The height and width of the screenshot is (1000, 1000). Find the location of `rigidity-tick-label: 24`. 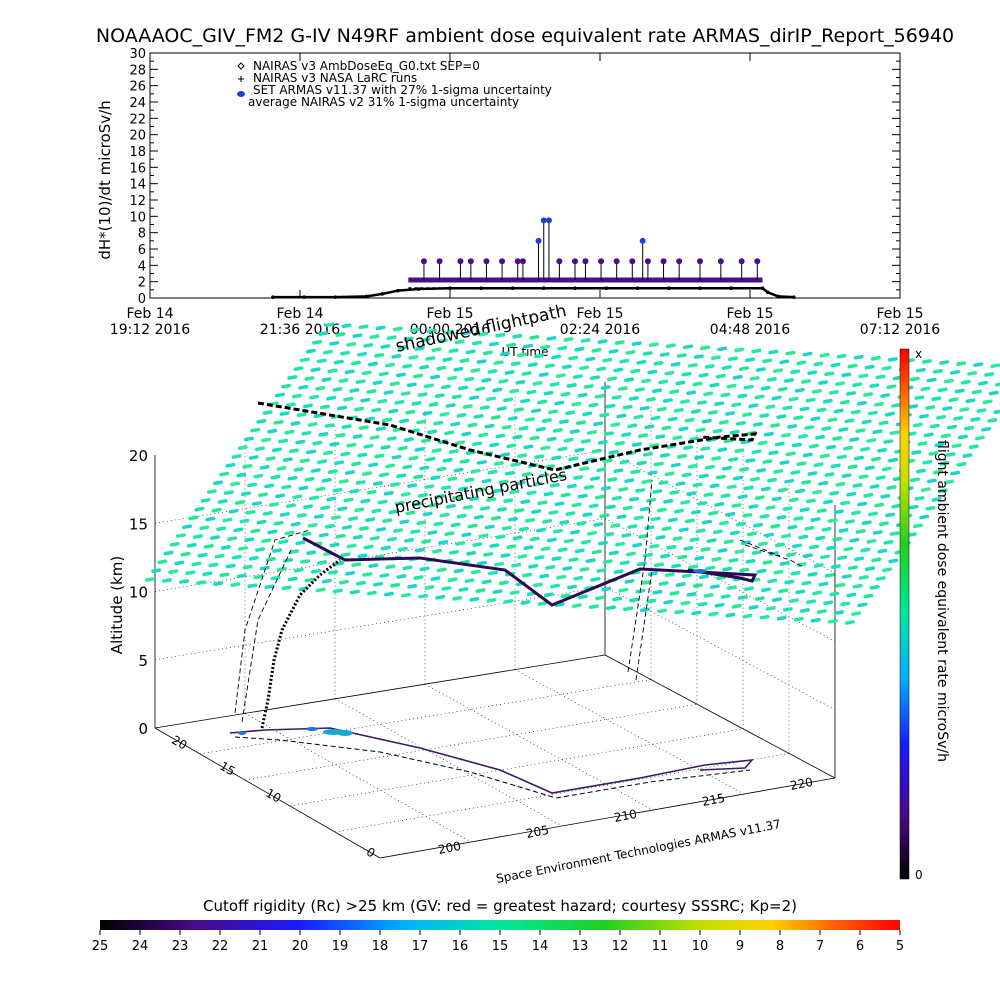

rigidity-tick-label: 24 is located at coordinates (140, 946).